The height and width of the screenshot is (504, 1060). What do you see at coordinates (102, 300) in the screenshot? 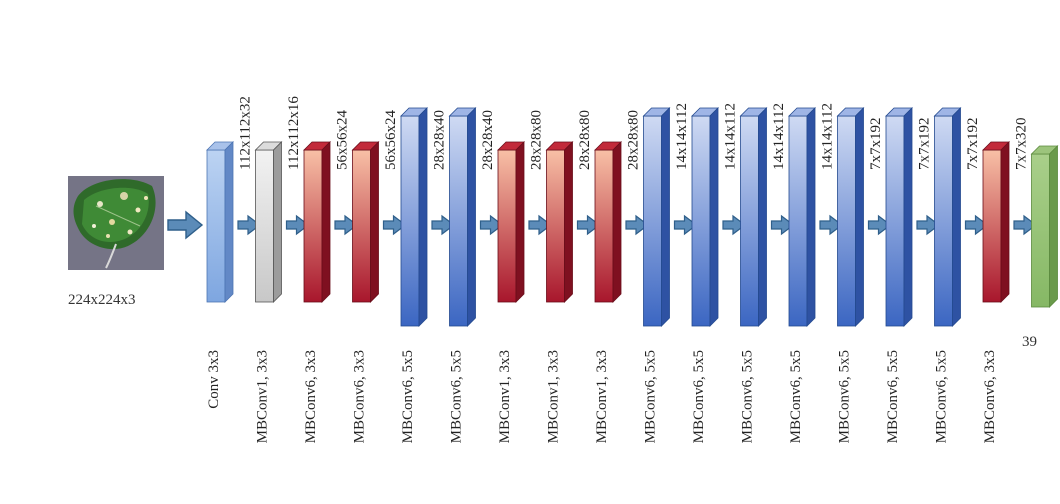
I see `input-dims-label: 224x224x3` at bounding box center [102, 300].